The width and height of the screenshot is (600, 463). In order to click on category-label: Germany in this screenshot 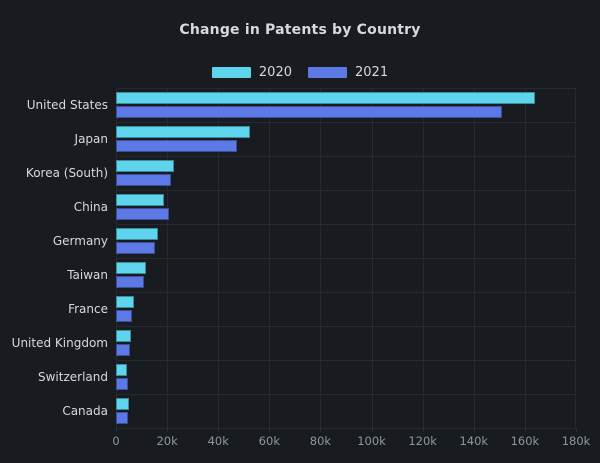, I will do `click(80, 241)`.